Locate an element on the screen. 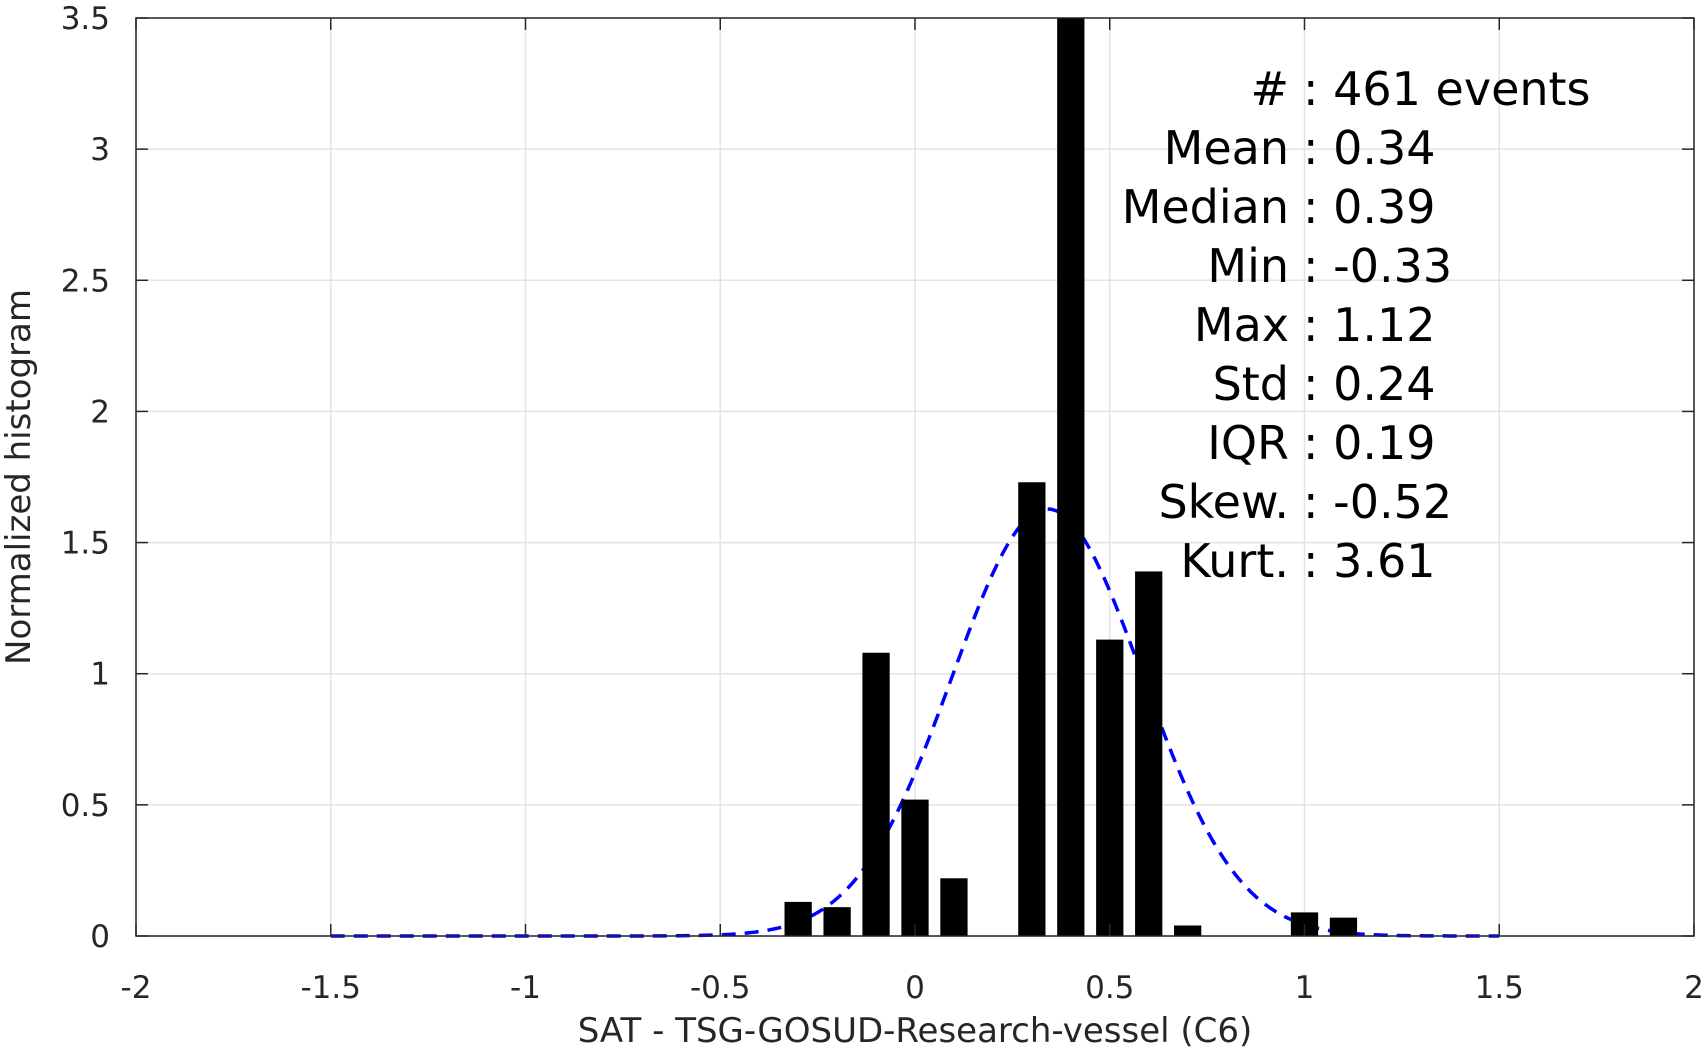  stat-value: : -0.33 is located at coordinates (1377, 266).